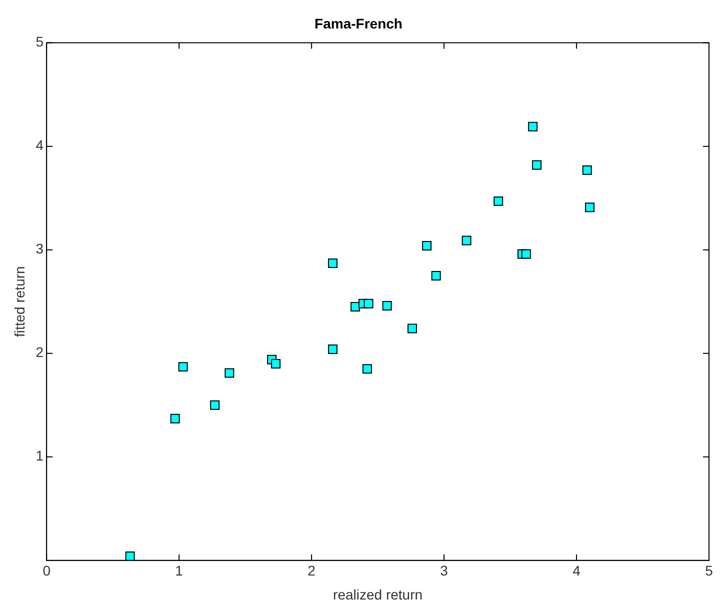 The width and height of the screenshot is (725, 616). What do you see at coordinates (40, 456) in the screenshot?
I see `y-tick-label: 1` at bounding box center [40, 456].